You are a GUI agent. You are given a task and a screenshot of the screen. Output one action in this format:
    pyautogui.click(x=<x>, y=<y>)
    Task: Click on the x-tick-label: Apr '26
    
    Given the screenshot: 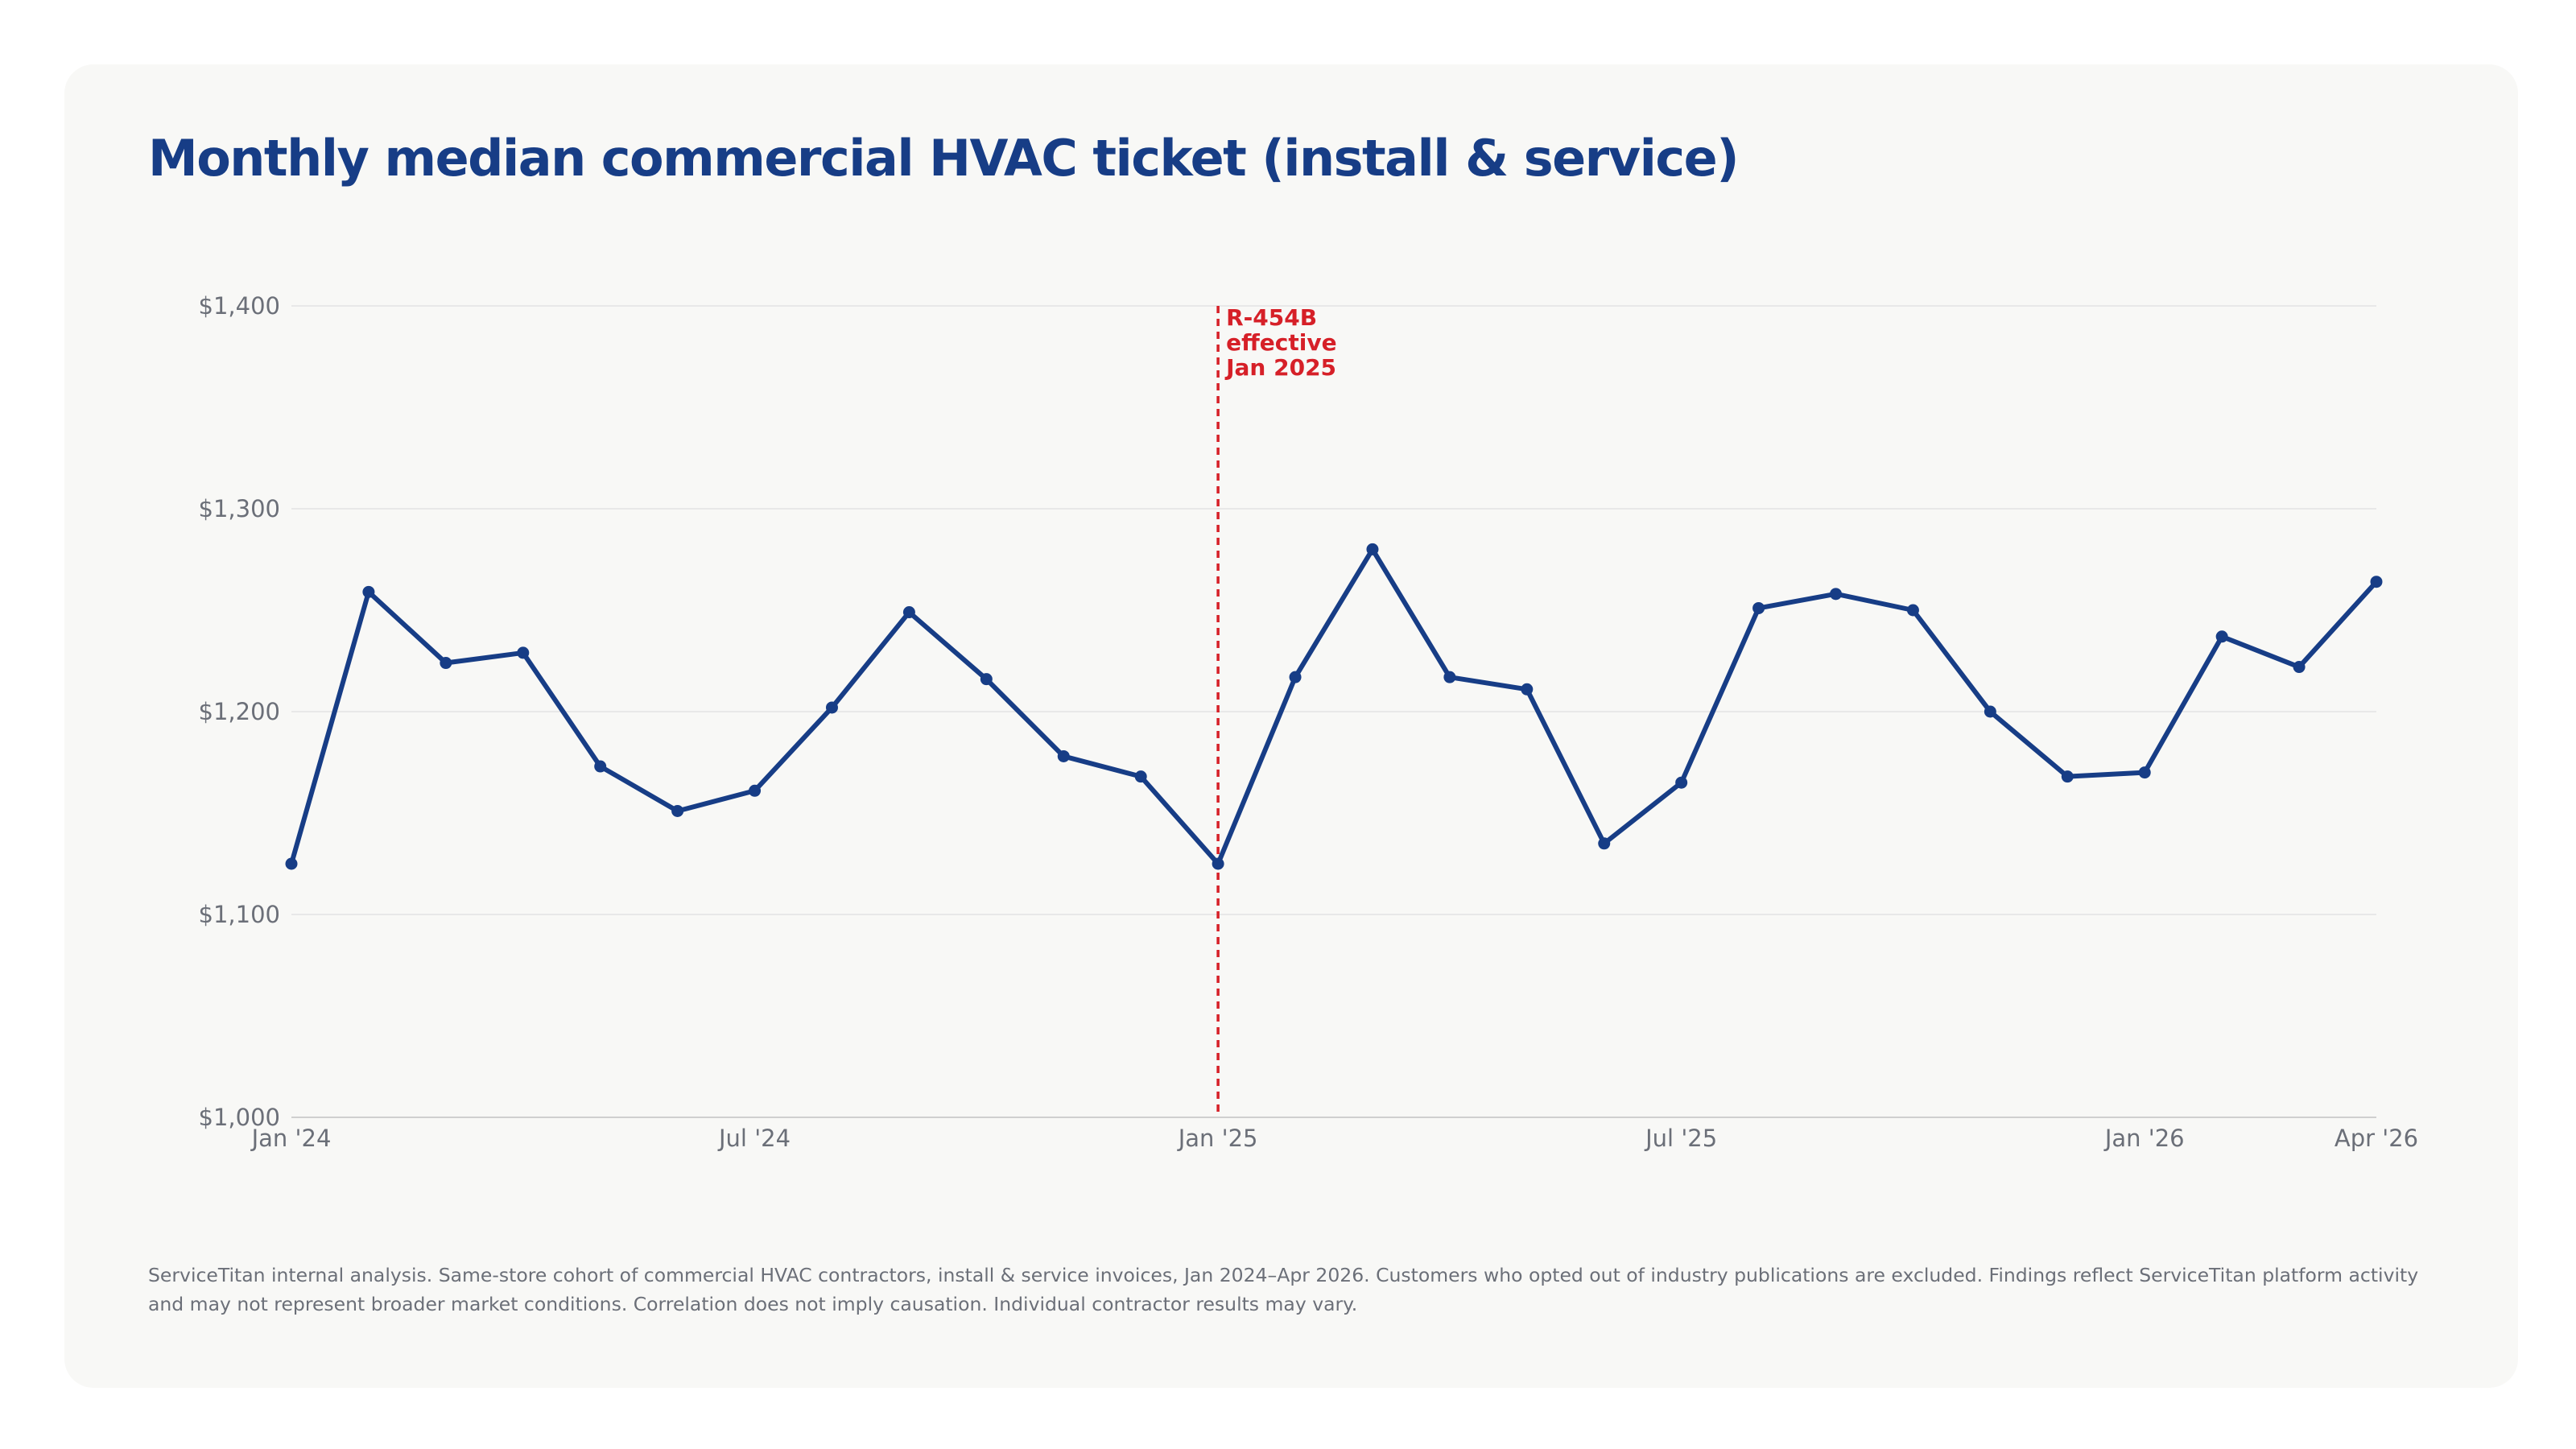 What is the action you would take?
    pyautogui.click(x=2376, y=1138)
    